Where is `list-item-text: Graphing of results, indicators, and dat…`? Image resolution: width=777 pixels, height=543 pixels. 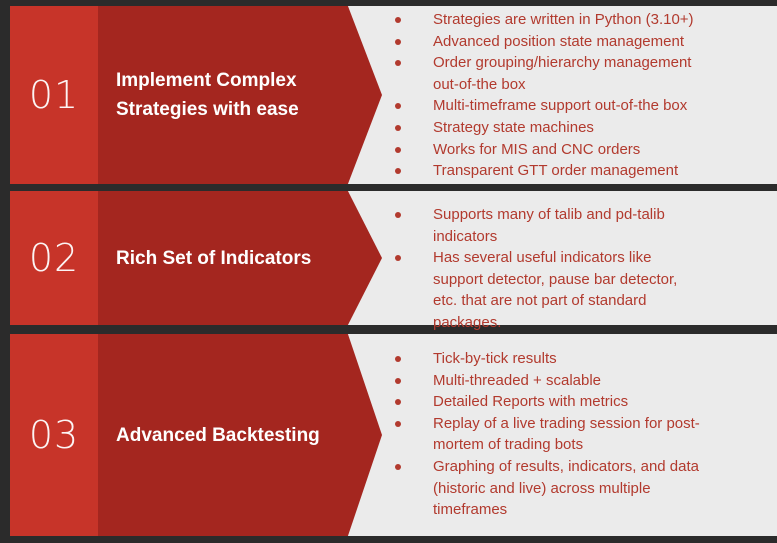
list-item-text: Graphing of results, indicators, and dat… is located at coordinates (566, 488).